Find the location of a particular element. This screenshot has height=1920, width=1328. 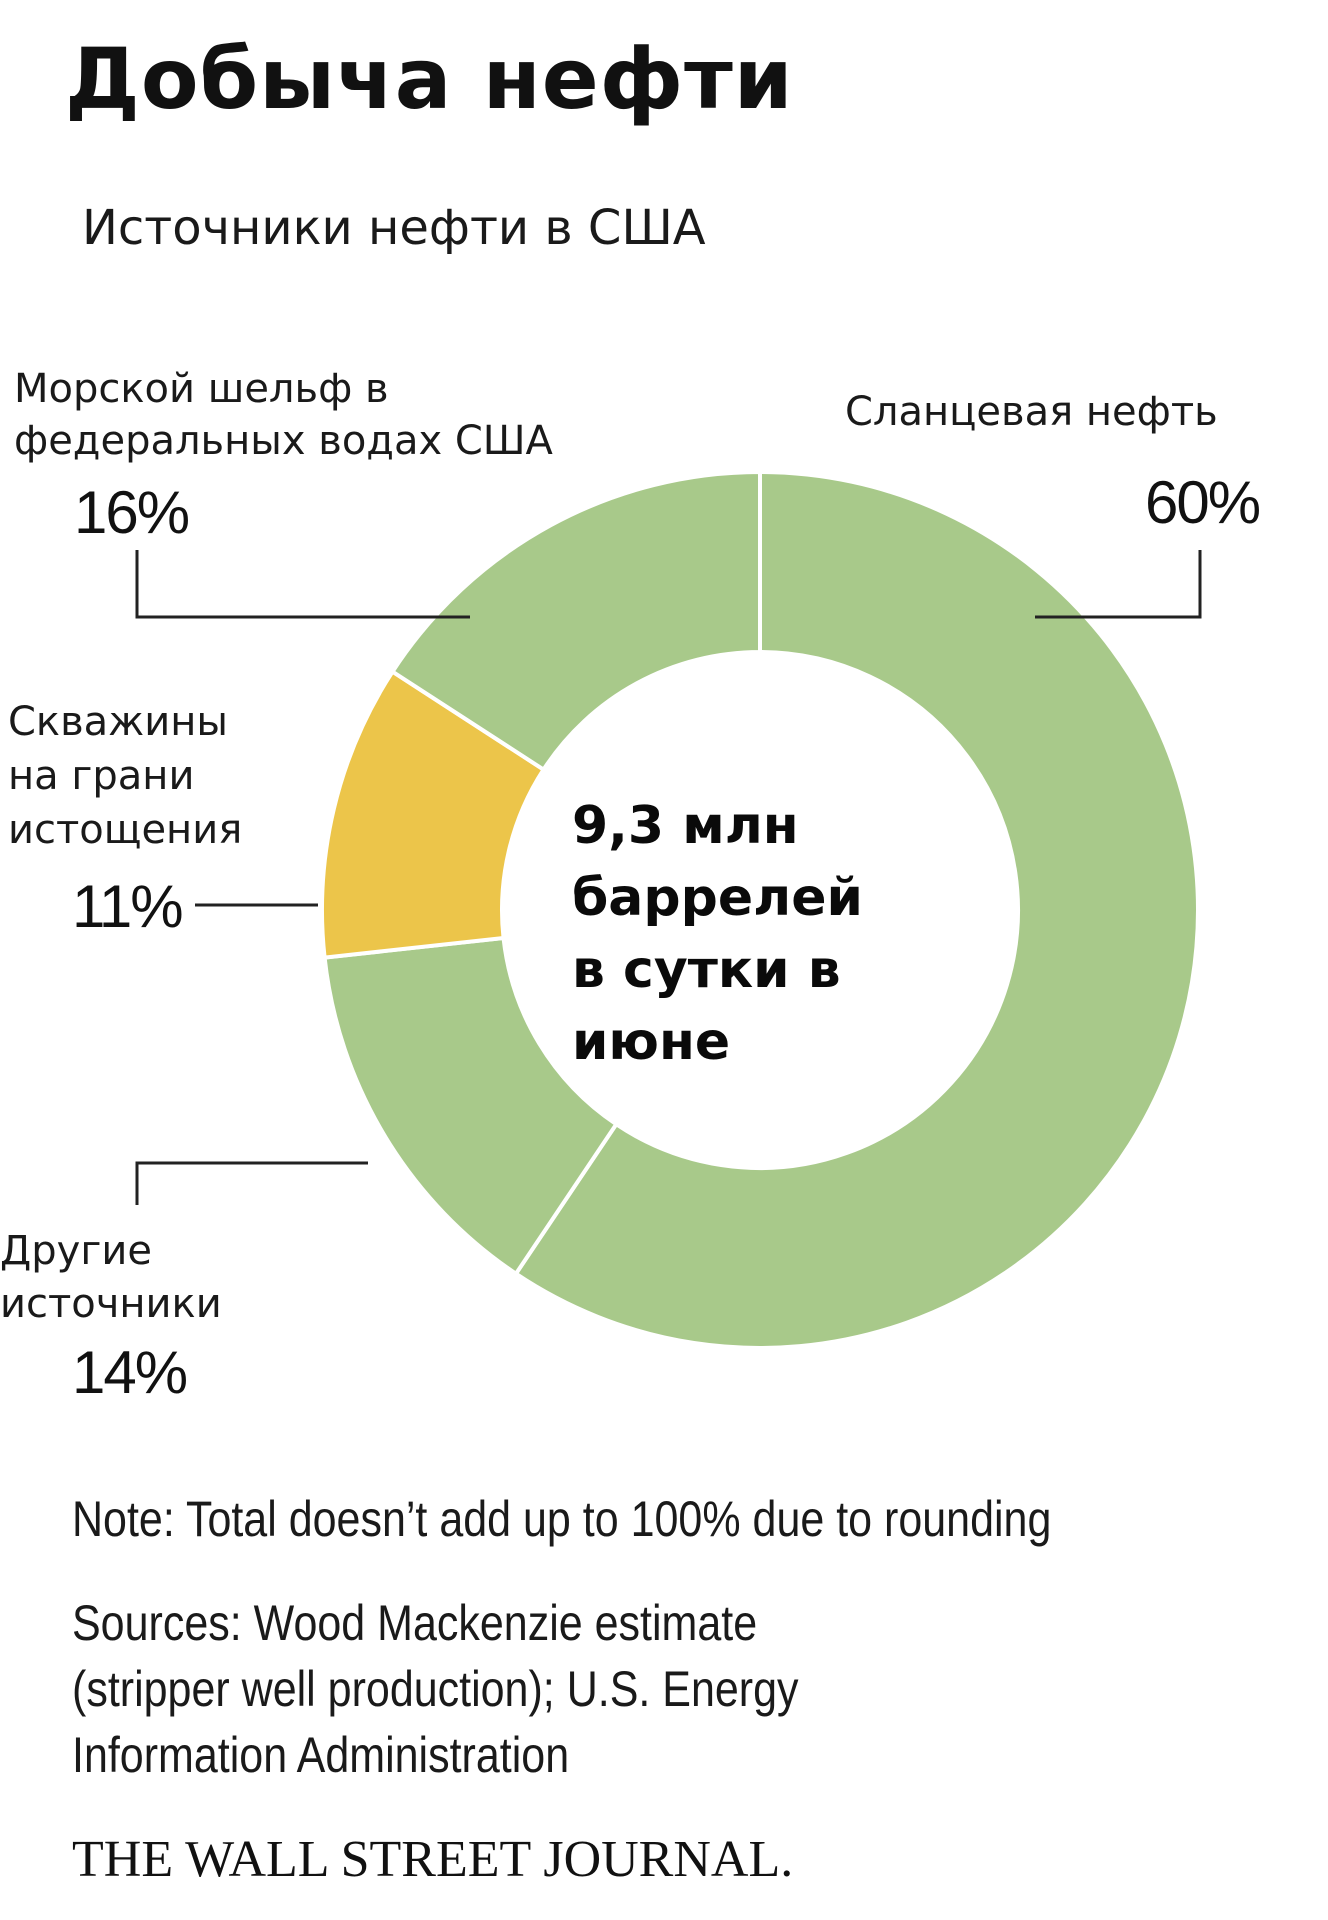

label-stripper-line3: истощения is located at coordinates (125, 830).